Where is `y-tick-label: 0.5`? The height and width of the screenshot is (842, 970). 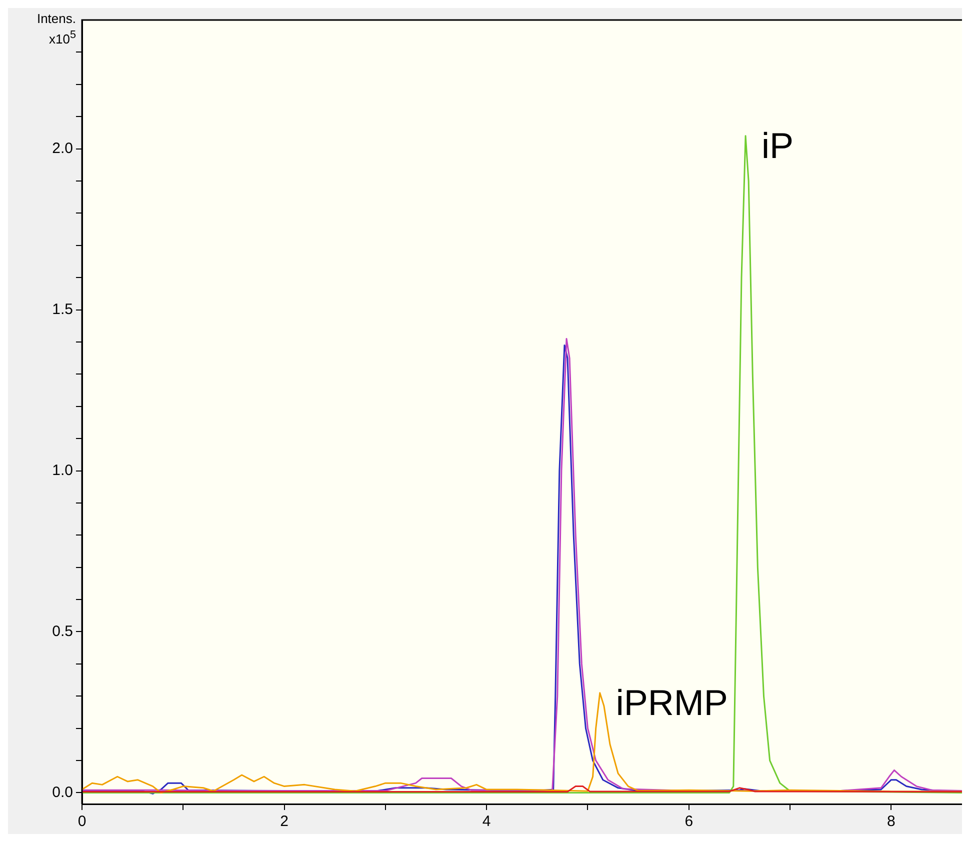
y-tick-label: 0.5 is located at coordinates (62, 631).